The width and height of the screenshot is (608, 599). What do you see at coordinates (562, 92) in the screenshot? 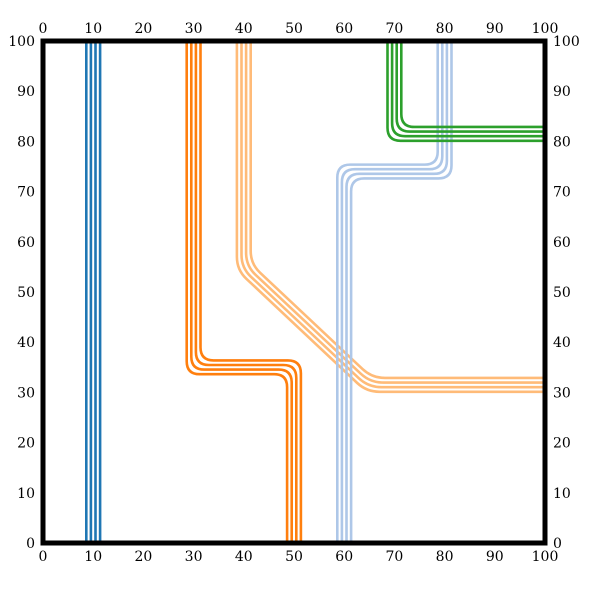
I see `y-tick-label-right: 90` at bounding box center [562, 92].